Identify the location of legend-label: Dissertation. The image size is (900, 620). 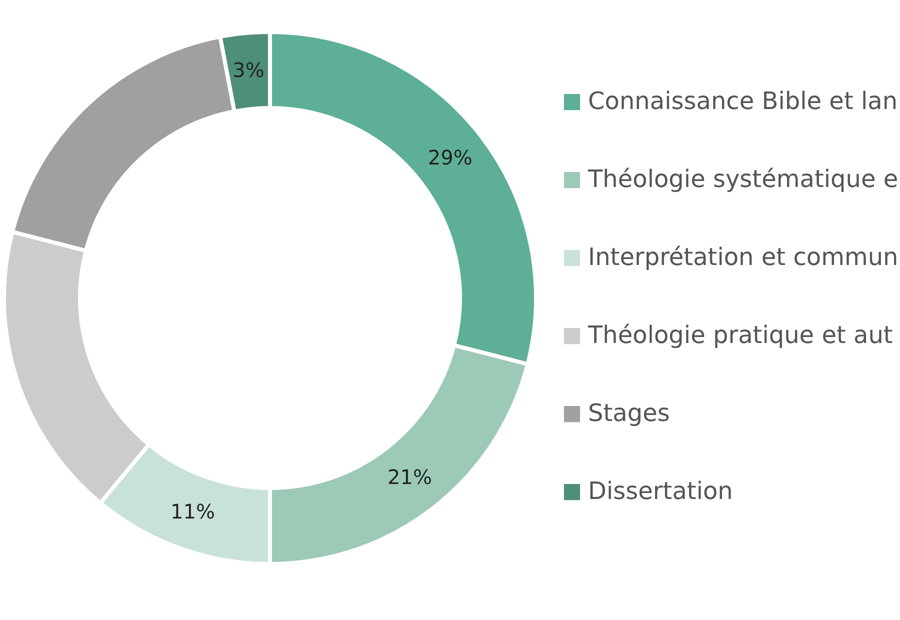
(660, 491).